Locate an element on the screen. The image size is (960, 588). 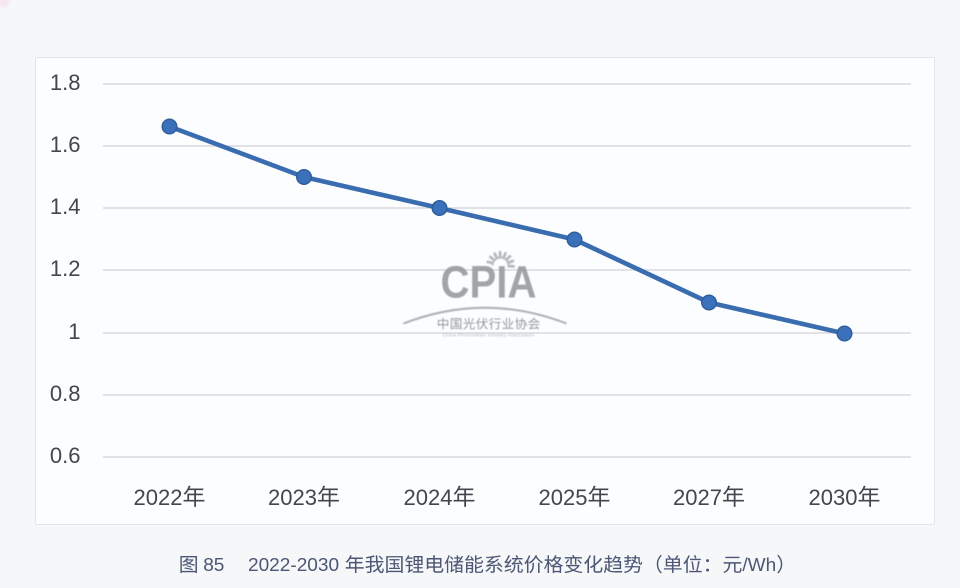
svg-text: 2025 is located at coordinates (563, 497).